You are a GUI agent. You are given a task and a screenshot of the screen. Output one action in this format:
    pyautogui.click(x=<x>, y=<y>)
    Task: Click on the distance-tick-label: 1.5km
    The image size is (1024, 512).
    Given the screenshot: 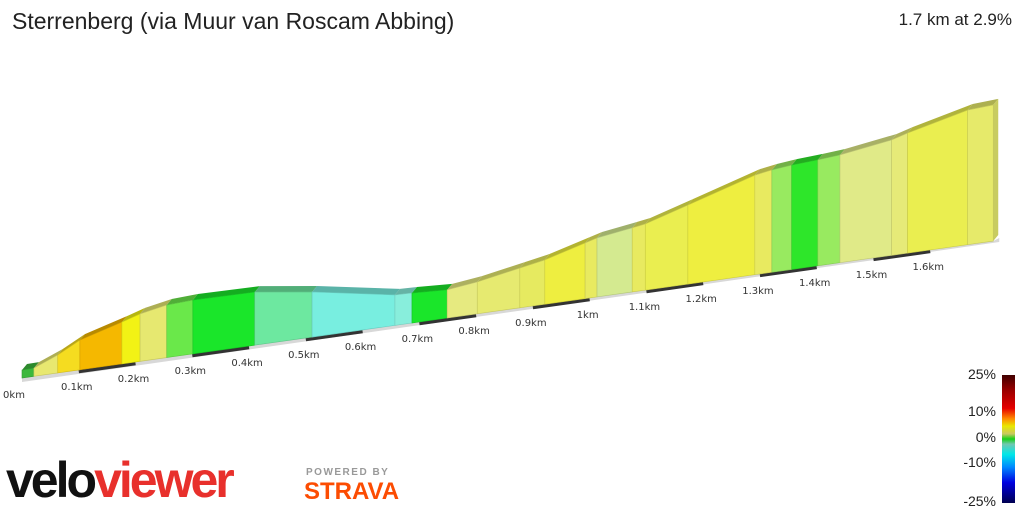 What is the action you would take?
    pyautogui.click(x=871, y=275)
    